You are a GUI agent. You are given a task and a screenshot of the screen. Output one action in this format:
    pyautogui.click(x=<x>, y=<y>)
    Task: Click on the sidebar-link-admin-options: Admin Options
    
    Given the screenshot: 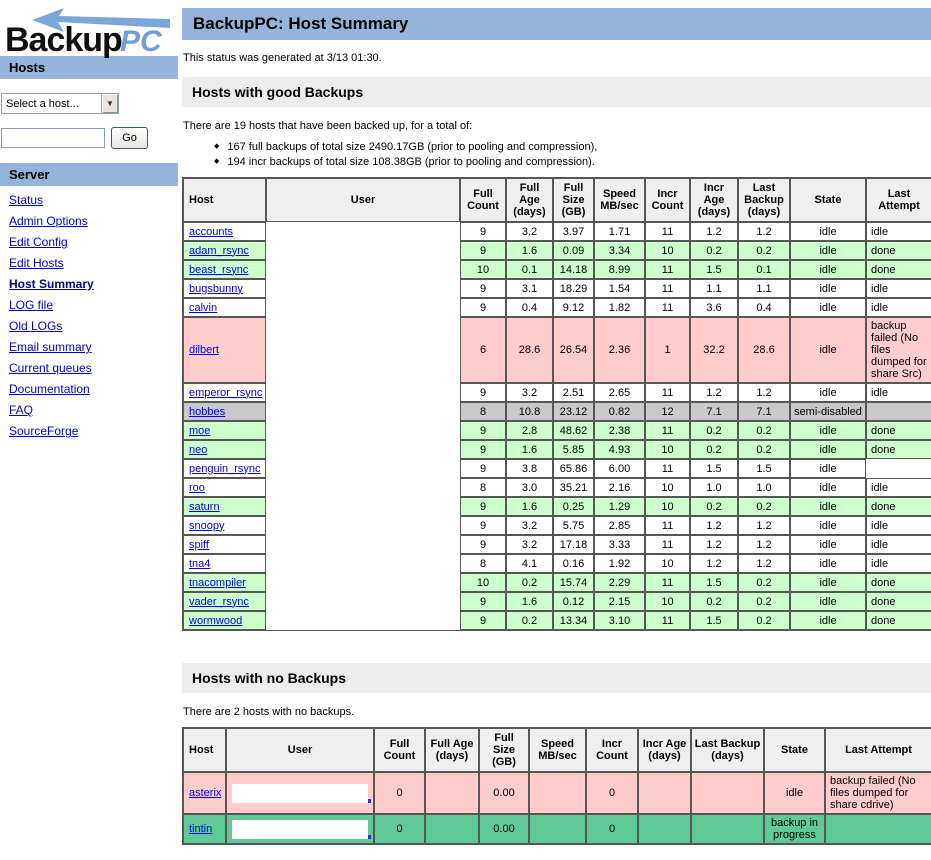 What is the action you would take?
    pyautogui.click(x=48, y=221)
    